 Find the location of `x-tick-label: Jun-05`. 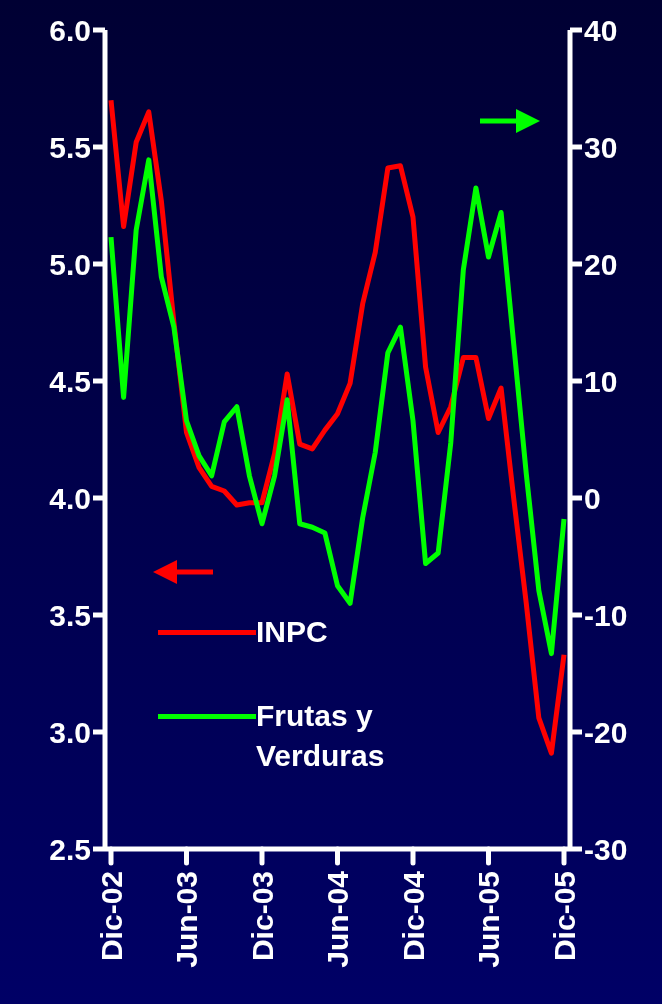

x-tick-label: Jun-05 is located at coordinates (488, 919).